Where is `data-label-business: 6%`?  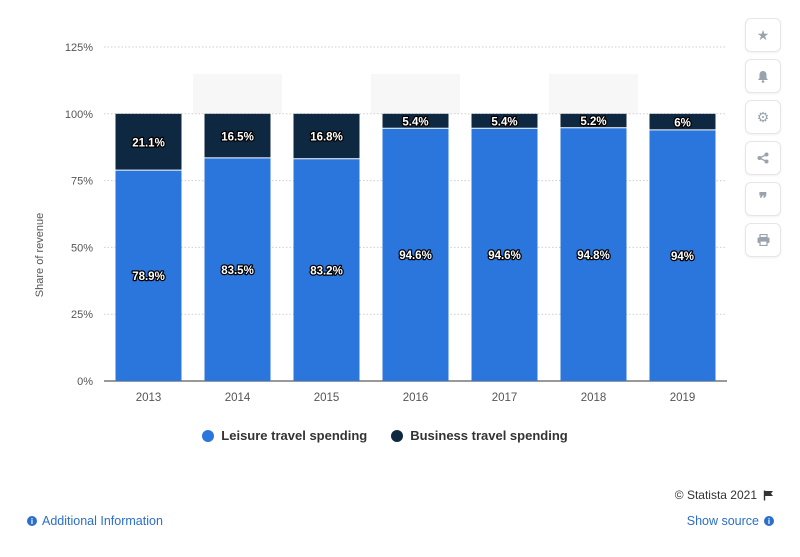
data-label-business: 6% is located at coordinates (682, 123).